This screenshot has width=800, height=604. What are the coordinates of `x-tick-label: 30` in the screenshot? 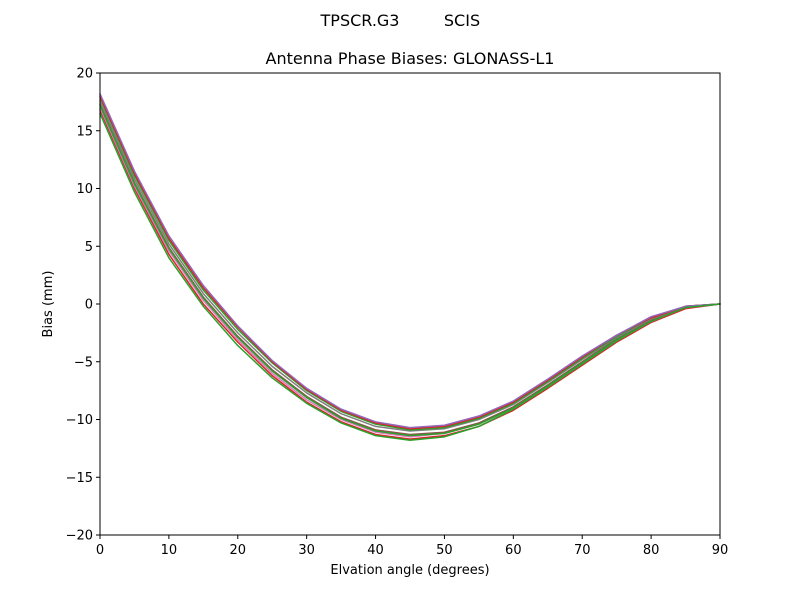 It's located at (306, 550).